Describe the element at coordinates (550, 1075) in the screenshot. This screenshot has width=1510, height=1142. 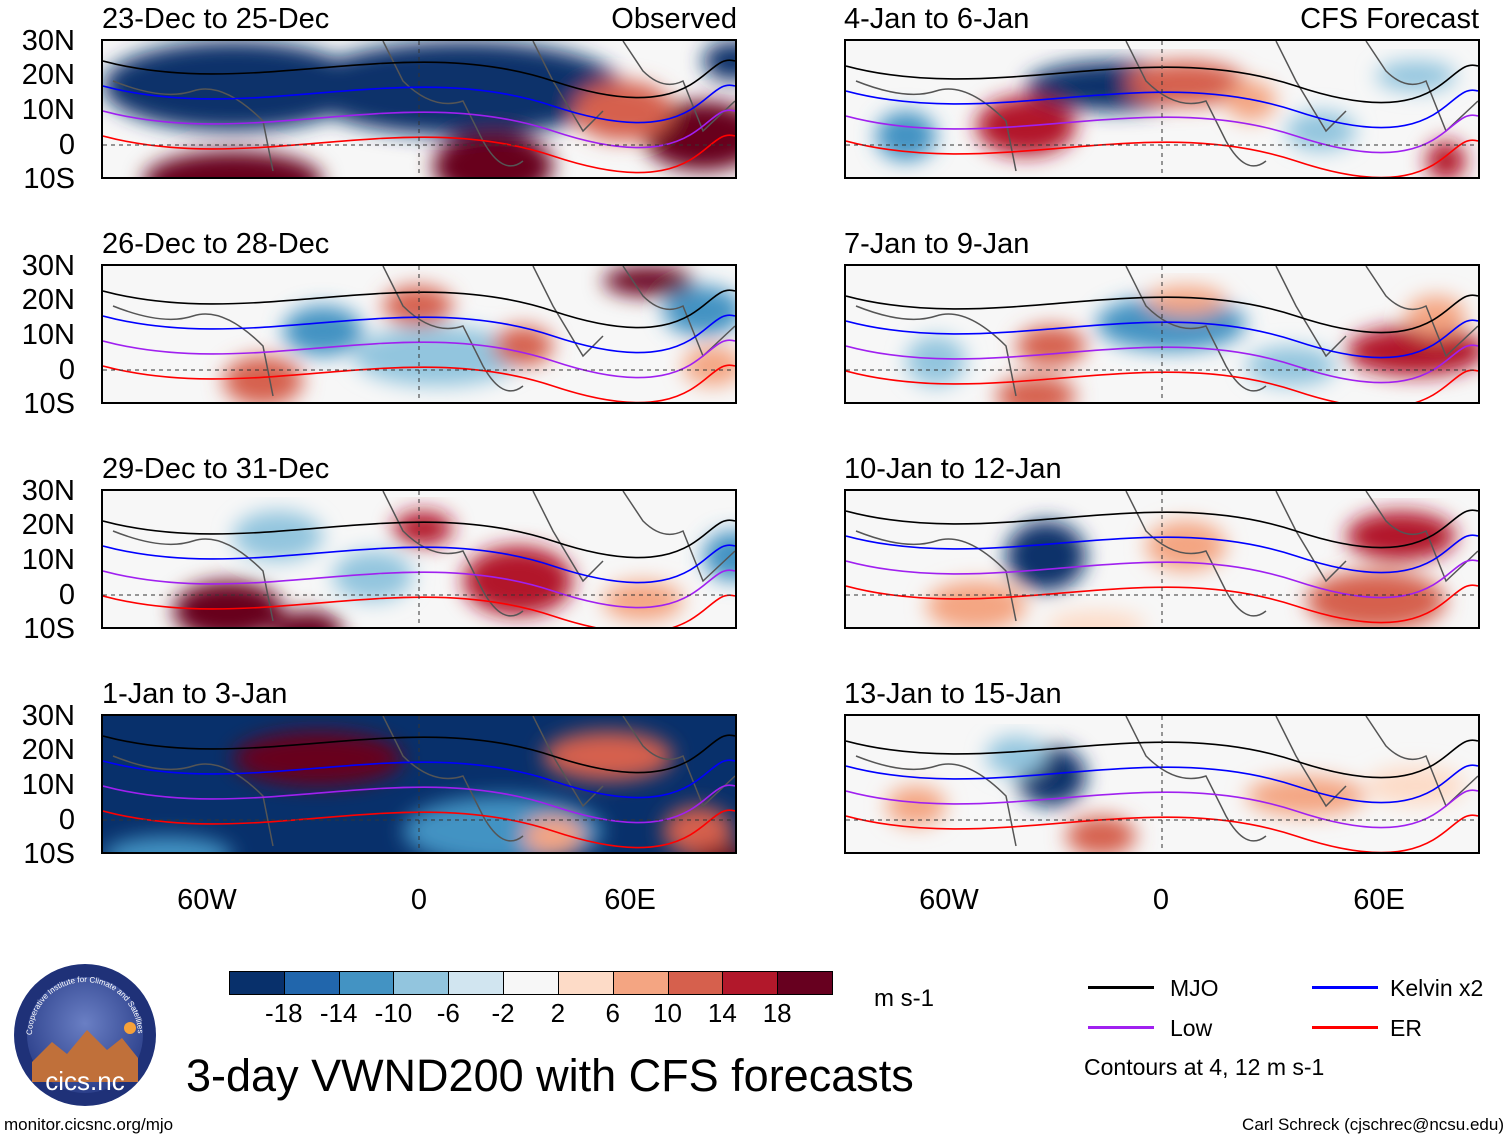
I see `main-title: 3-day VWND200 with CFS forecasts` at that location.